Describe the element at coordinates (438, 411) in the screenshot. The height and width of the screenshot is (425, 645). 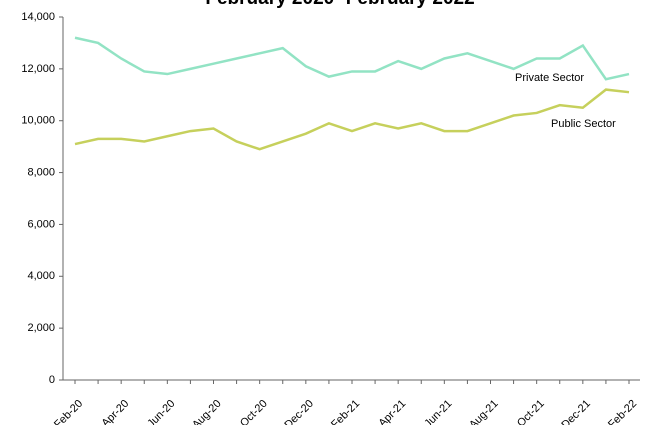
I see `x-tick-label: Jun-21` at that location.